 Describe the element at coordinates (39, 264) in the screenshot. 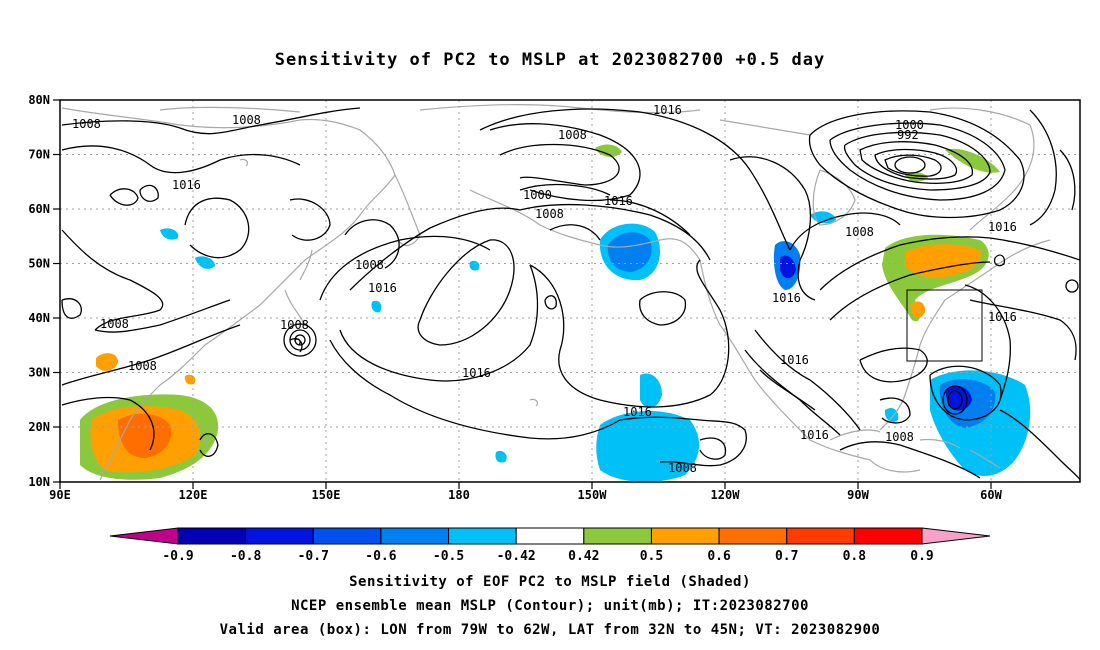

I see `lat-label: 50N` at that location.